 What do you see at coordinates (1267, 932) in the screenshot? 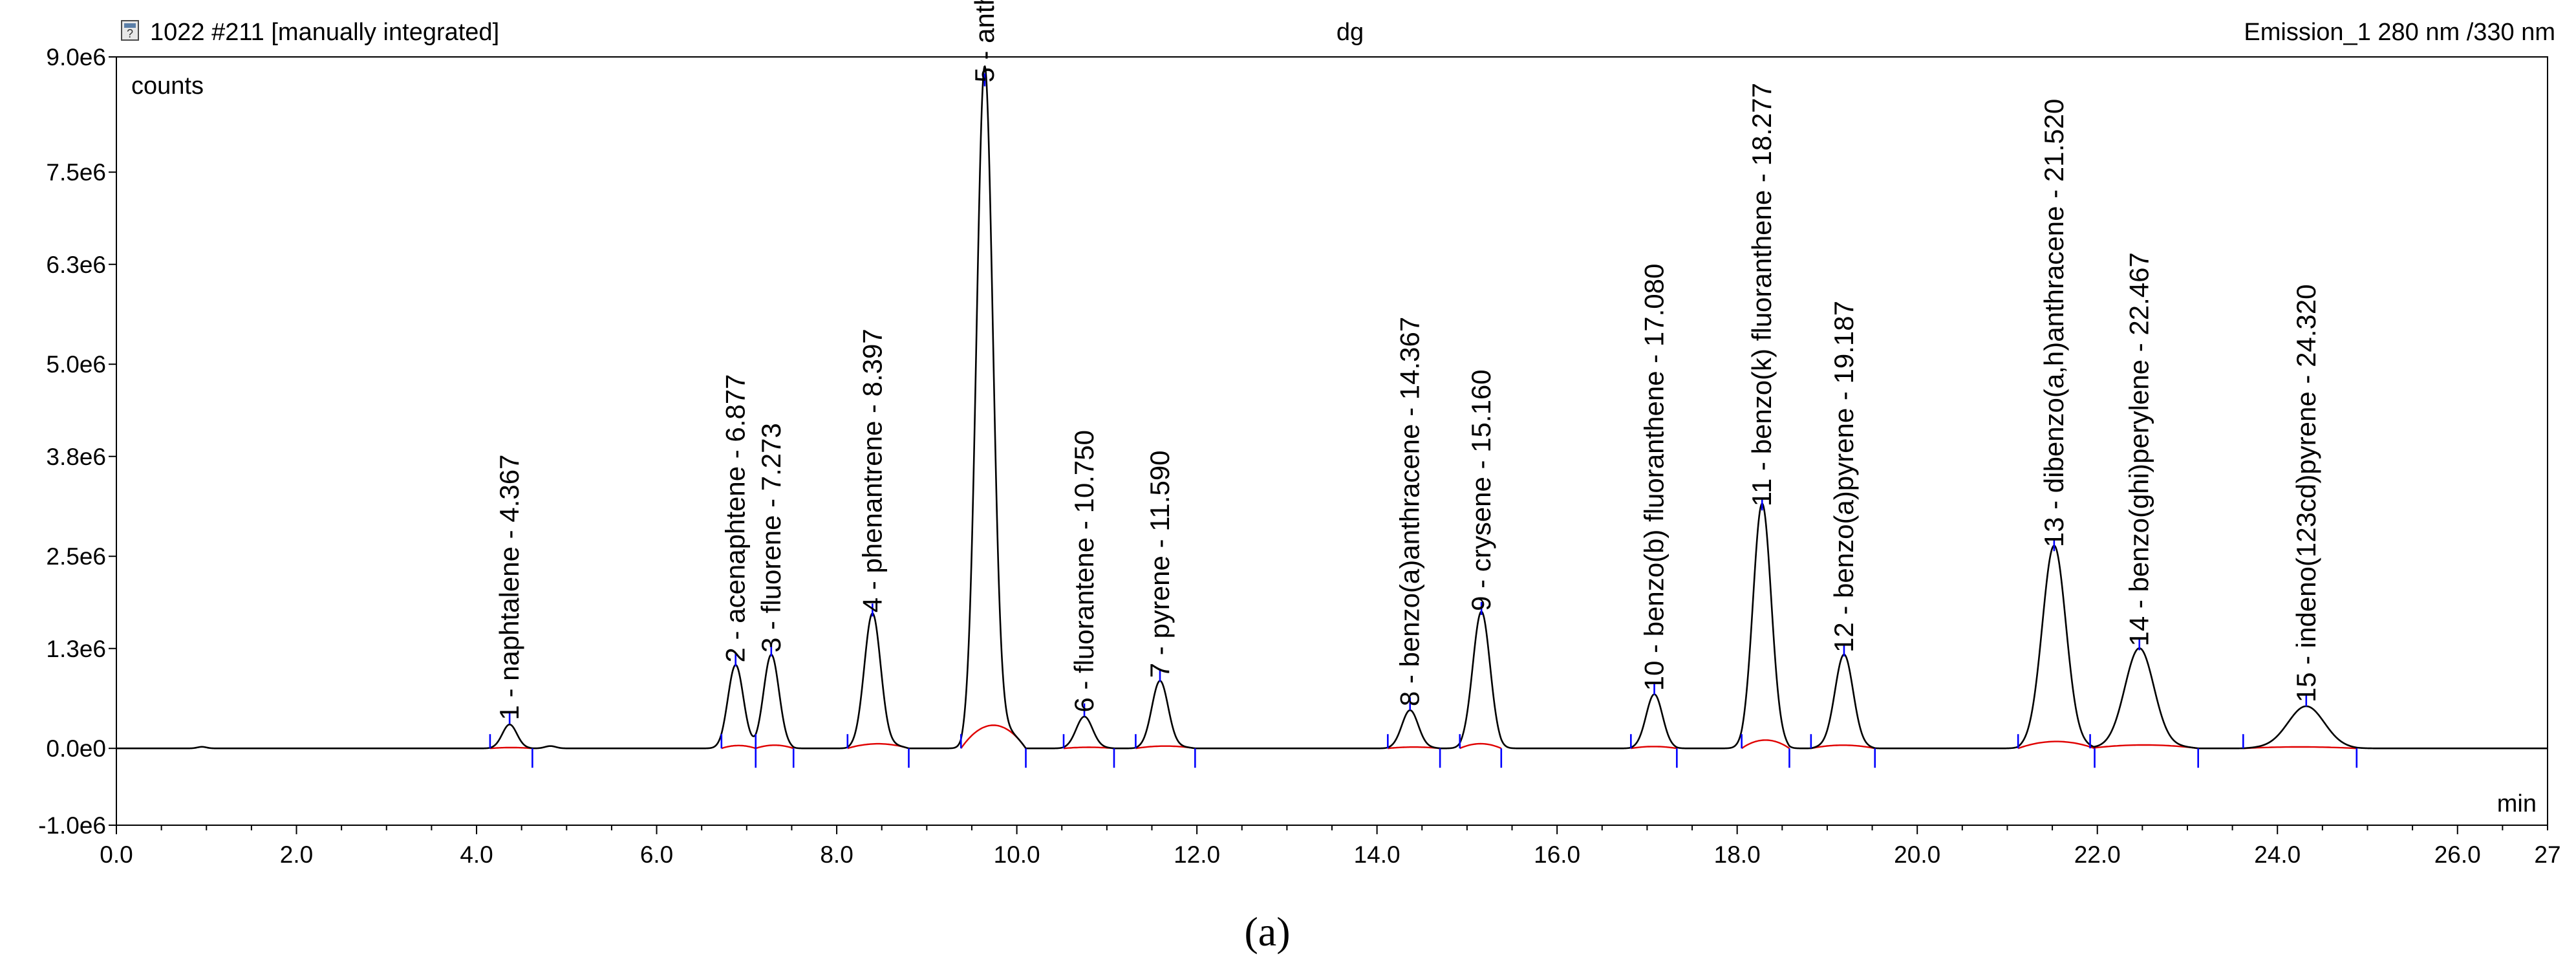
I see `figure-caption: (a)` at bounding box center [1267, 932].